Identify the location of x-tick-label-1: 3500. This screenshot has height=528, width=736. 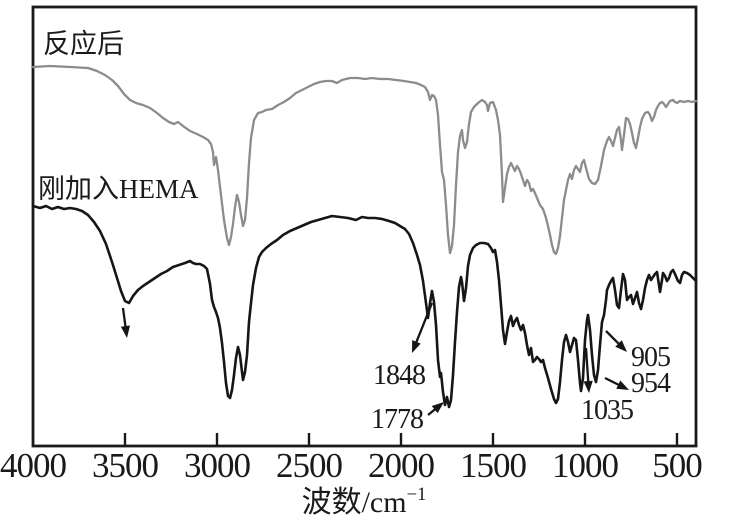
(125, 465).